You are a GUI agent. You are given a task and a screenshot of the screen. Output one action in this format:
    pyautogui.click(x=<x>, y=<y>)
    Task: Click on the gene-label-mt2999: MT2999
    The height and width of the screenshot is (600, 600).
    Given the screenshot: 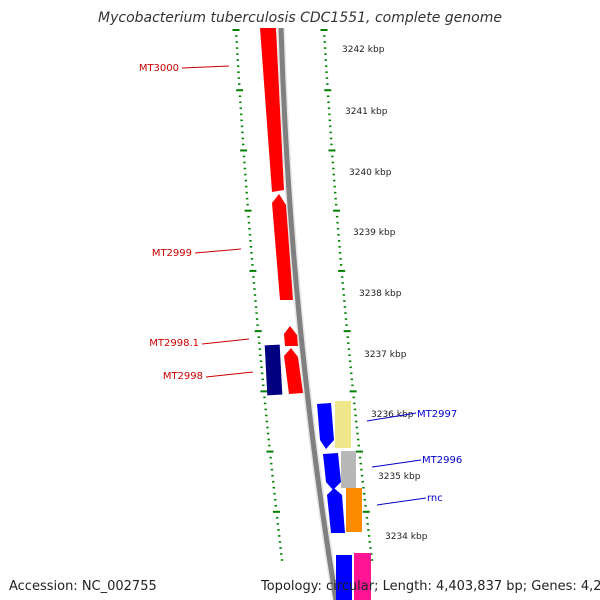 What is the action you would take?
    pyautogui.click(x=172, y=253)
    